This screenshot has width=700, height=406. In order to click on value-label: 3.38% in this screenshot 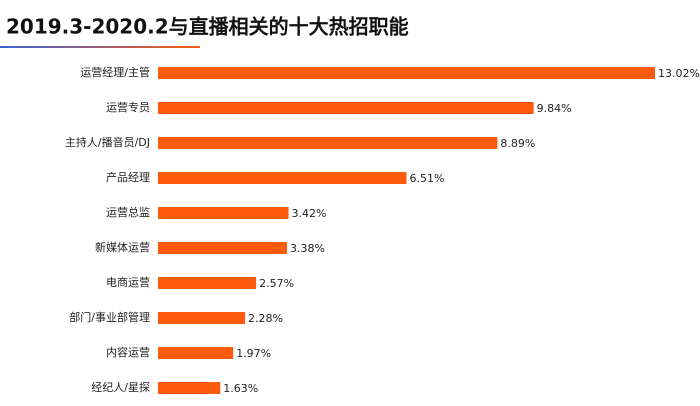, I will do `click(307, 248)`.